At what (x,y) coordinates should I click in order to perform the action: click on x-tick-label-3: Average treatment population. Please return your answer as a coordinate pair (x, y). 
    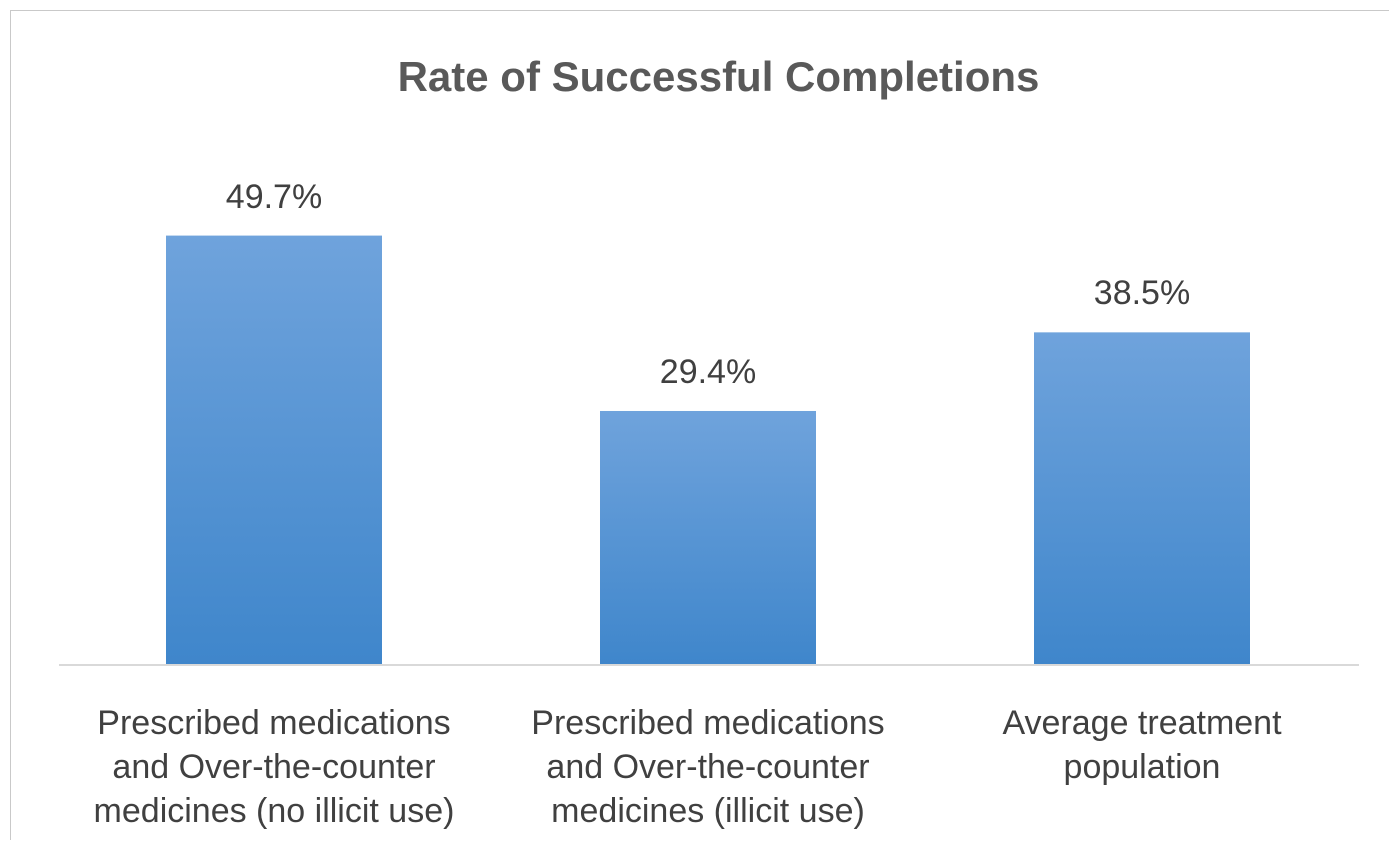
    Looking at the image, I should click on (1142, 745).